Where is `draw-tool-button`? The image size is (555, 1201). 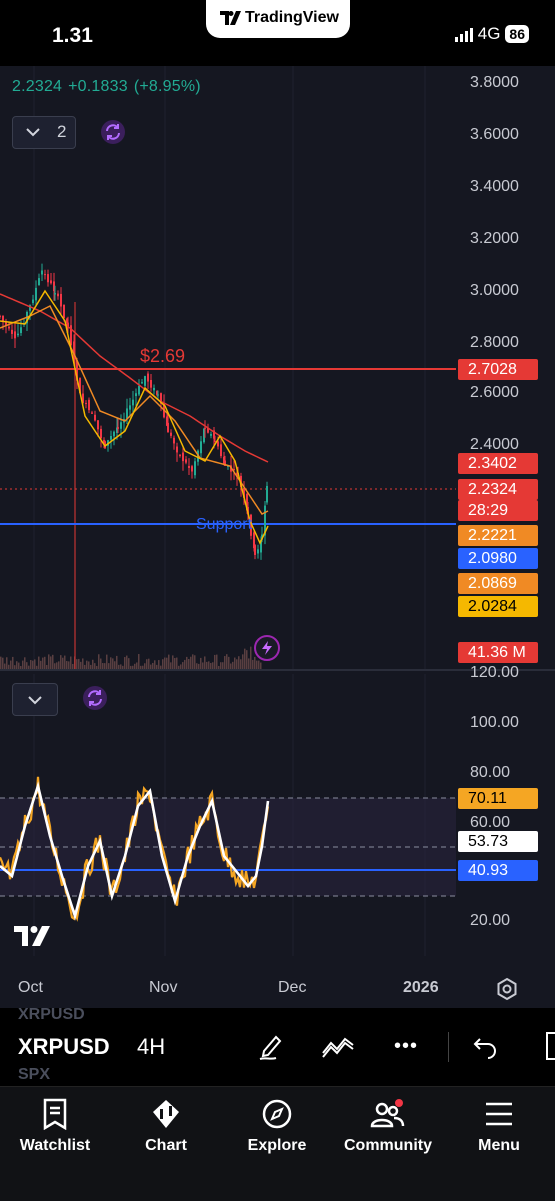
draw-tool-button is located at coordinates (271, 1046).